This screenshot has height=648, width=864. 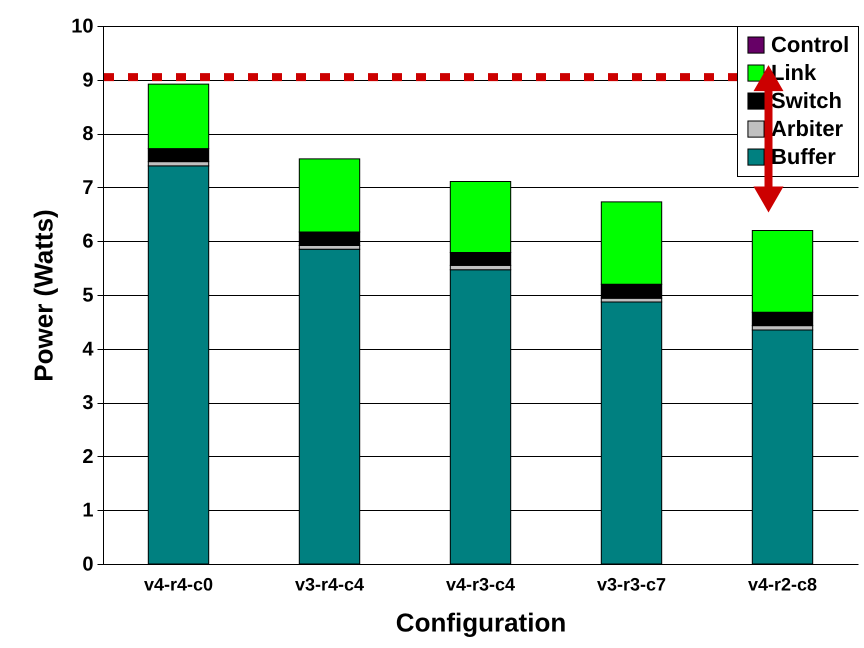 I want to click on y-tick-label: 0, so click(x=88, y=565).